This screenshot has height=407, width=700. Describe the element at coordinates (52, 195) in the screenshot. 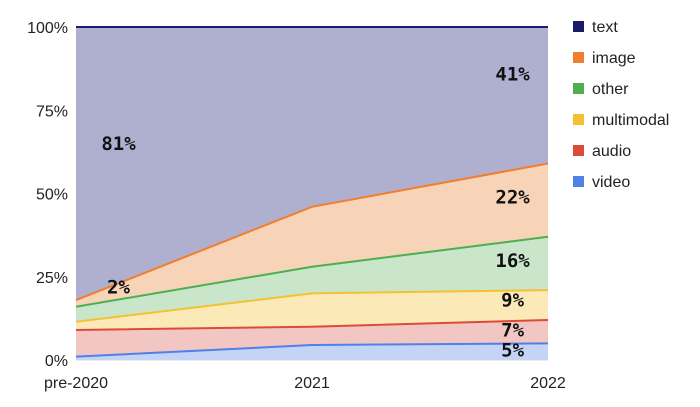

I see `y-tick-label: 50%` at that location.